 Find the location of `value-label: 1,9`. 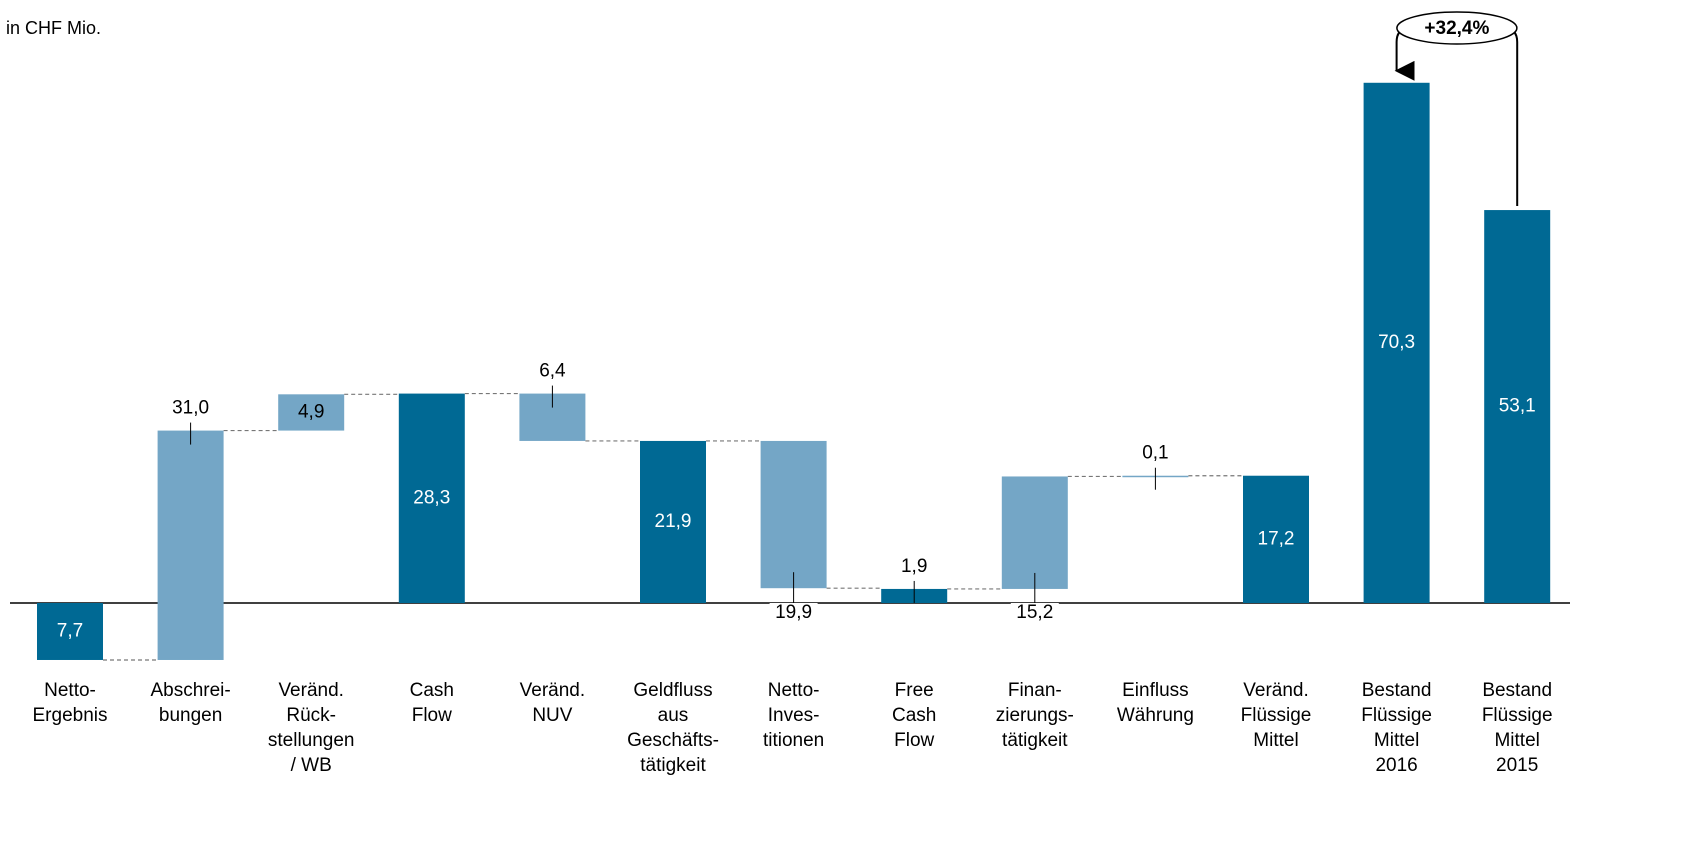

value-label: 1,9 is located at coordinates (914, 566).